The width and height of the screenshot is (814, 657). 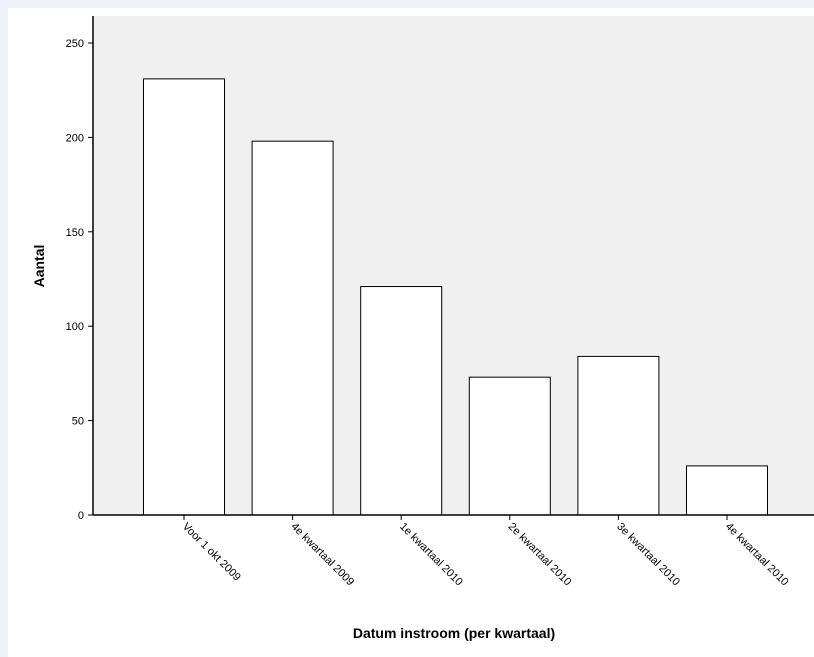 What do you see at coordinates (757, 555) in the screenshot?
I see `x-category-label: 4e kwartaal 2010` at bounding box center [757, 555].